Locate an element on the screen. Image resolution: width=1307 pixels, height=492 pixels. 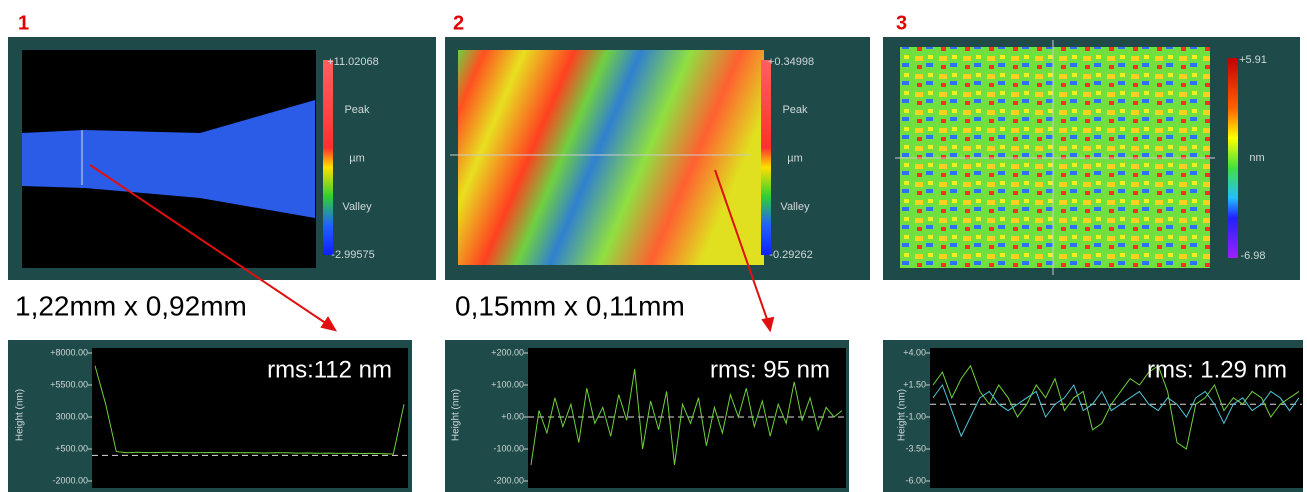
y-tick-label: +200.00 is located at coordinates (507, 352).